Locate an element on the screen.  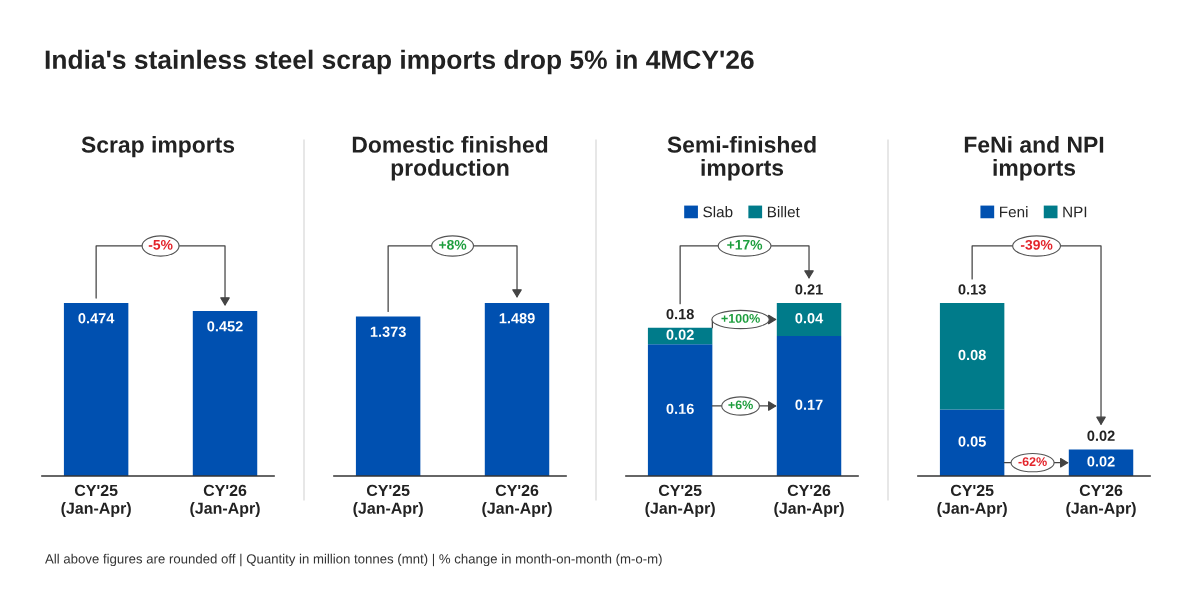
total-label: 0.18 is located at coordinates (680, 314).